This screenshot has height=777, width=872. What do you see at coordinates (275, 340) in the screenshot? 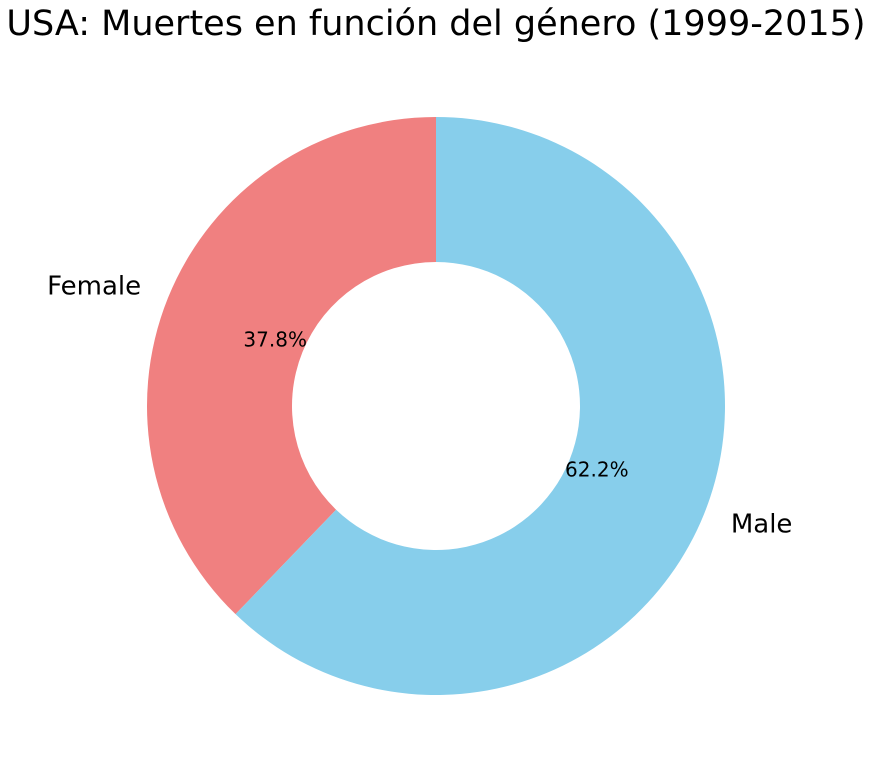
I see `pct-label-female: 37.8%` at bounding box center [275, 340].